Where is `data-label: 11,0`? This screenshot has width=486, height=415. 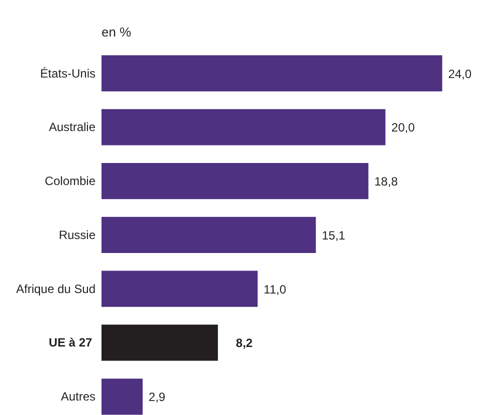 data-label: 11,0 is located at coordinates (275, 289).